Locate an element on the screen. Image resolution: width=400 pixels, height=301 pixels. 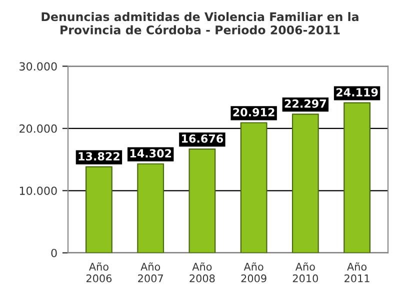
x-tick-label: Año 2008 is located at coordinates (202, 272).